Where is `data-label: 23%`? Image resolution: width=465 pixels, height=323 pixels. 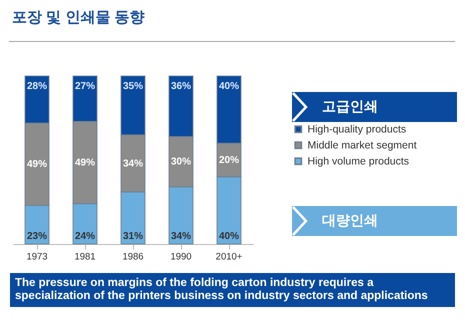 data-label: 23% is located at coordinates (37, 236).